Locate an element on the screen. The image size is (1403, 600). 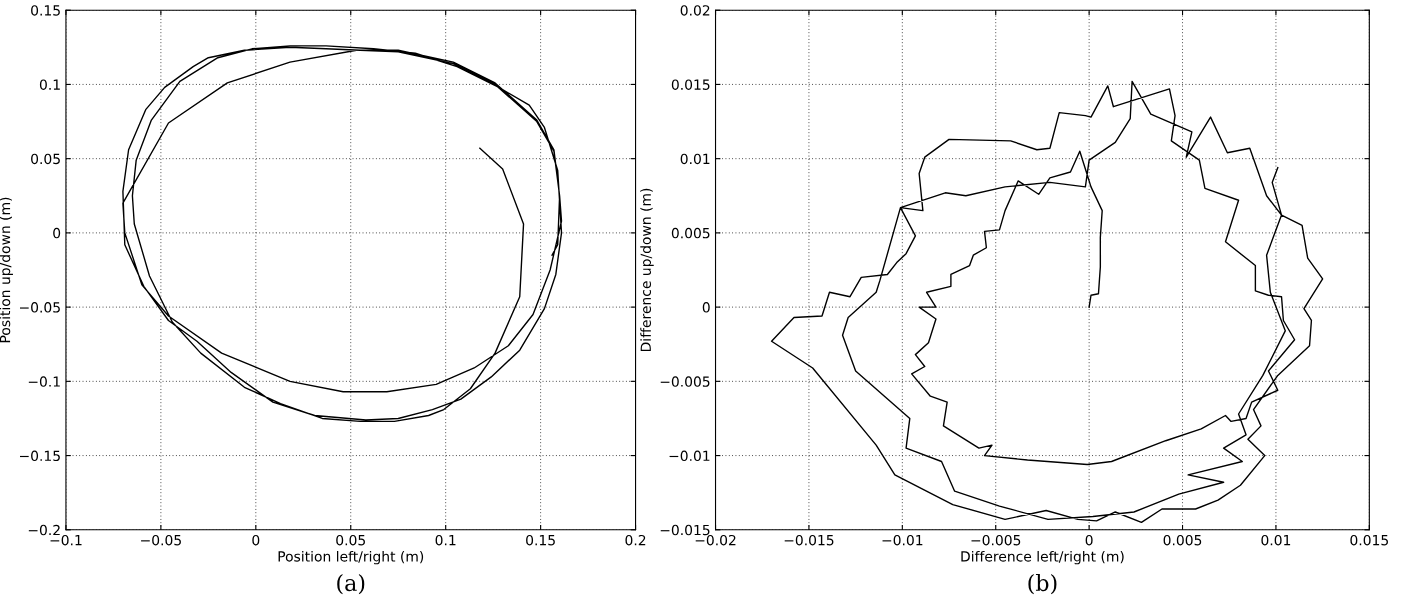
x-axis-title: Difference left/right (m) is located at coordinates (1042, 557).